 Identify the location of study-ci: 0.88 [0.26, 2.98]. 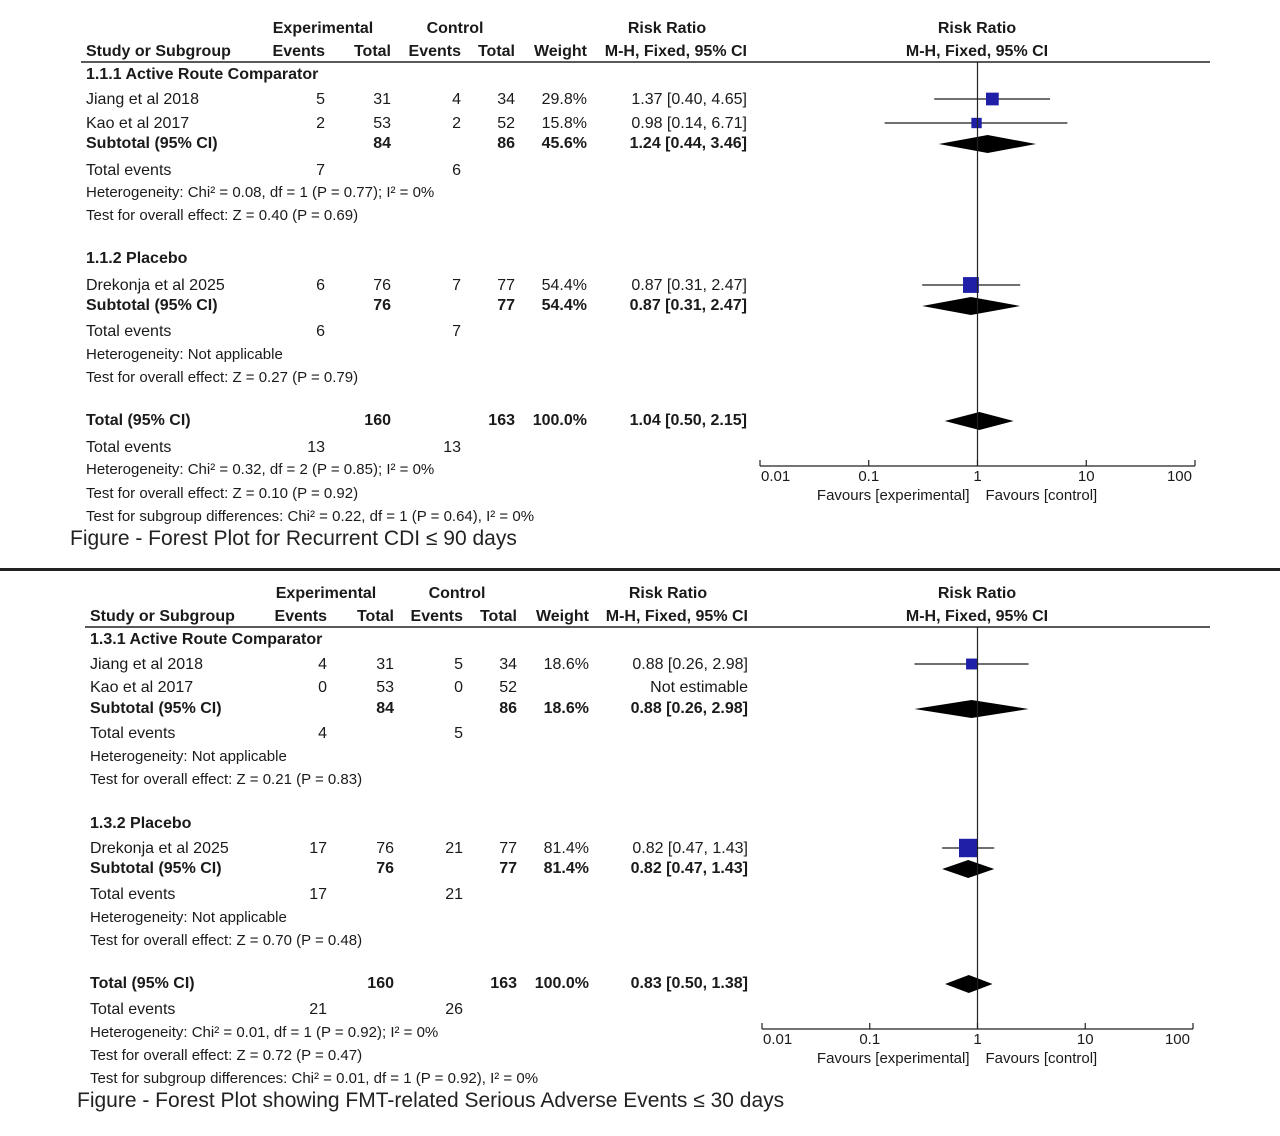
(690, 664).